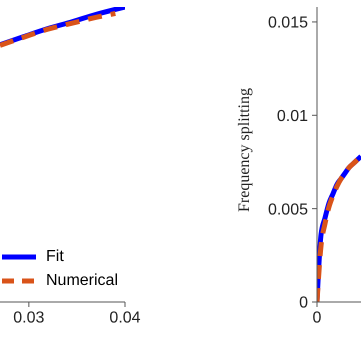 The width and height of the screenshot is (361, 361). Describe the element at coordinates (29, 317) in the screenshot. I see `x-tick-label: 0.03` at that location.